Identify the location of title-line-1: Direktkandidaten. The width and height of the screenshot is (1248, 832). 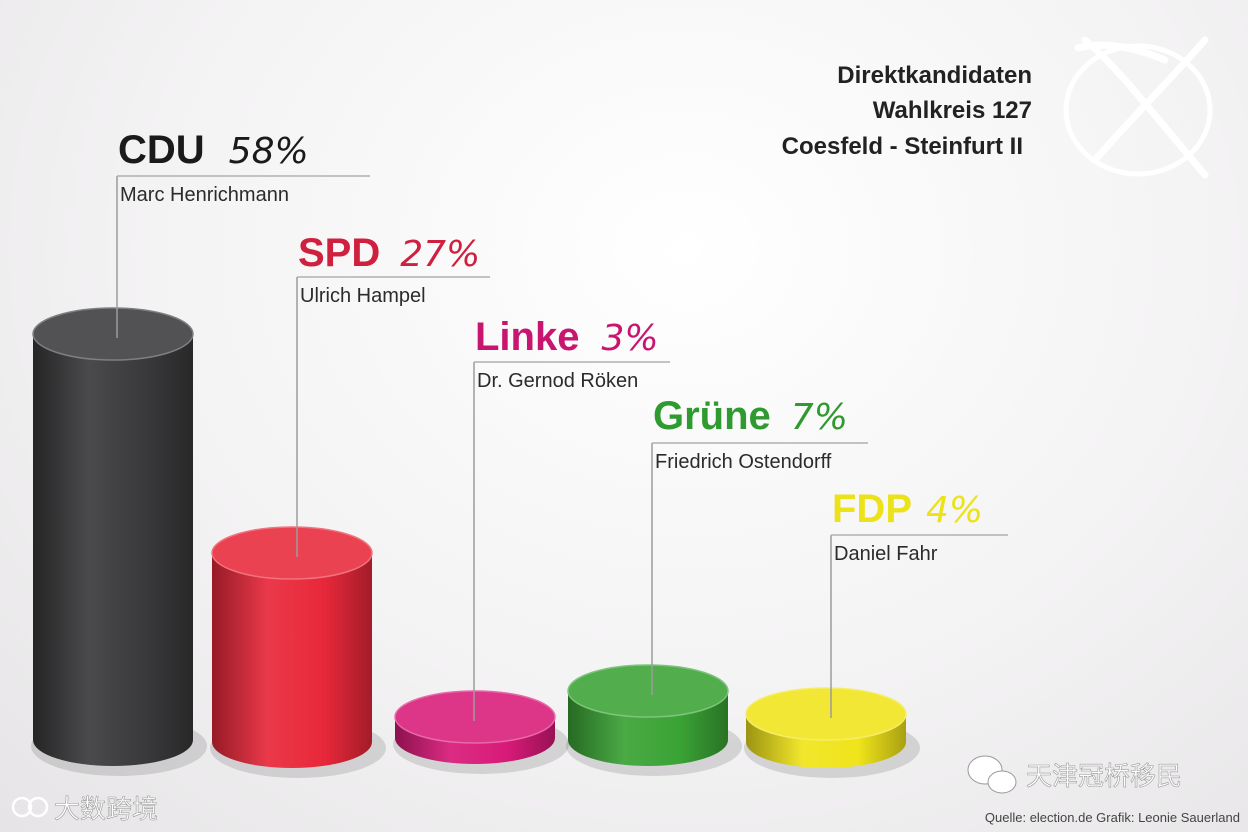
(934, 75).